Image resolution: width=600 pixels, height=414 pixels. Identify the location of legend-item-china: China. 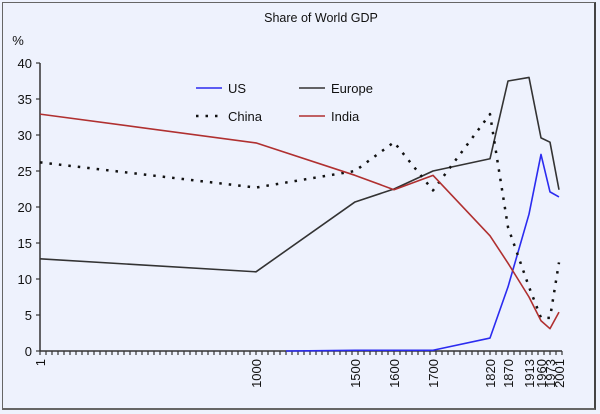
(229, 116).